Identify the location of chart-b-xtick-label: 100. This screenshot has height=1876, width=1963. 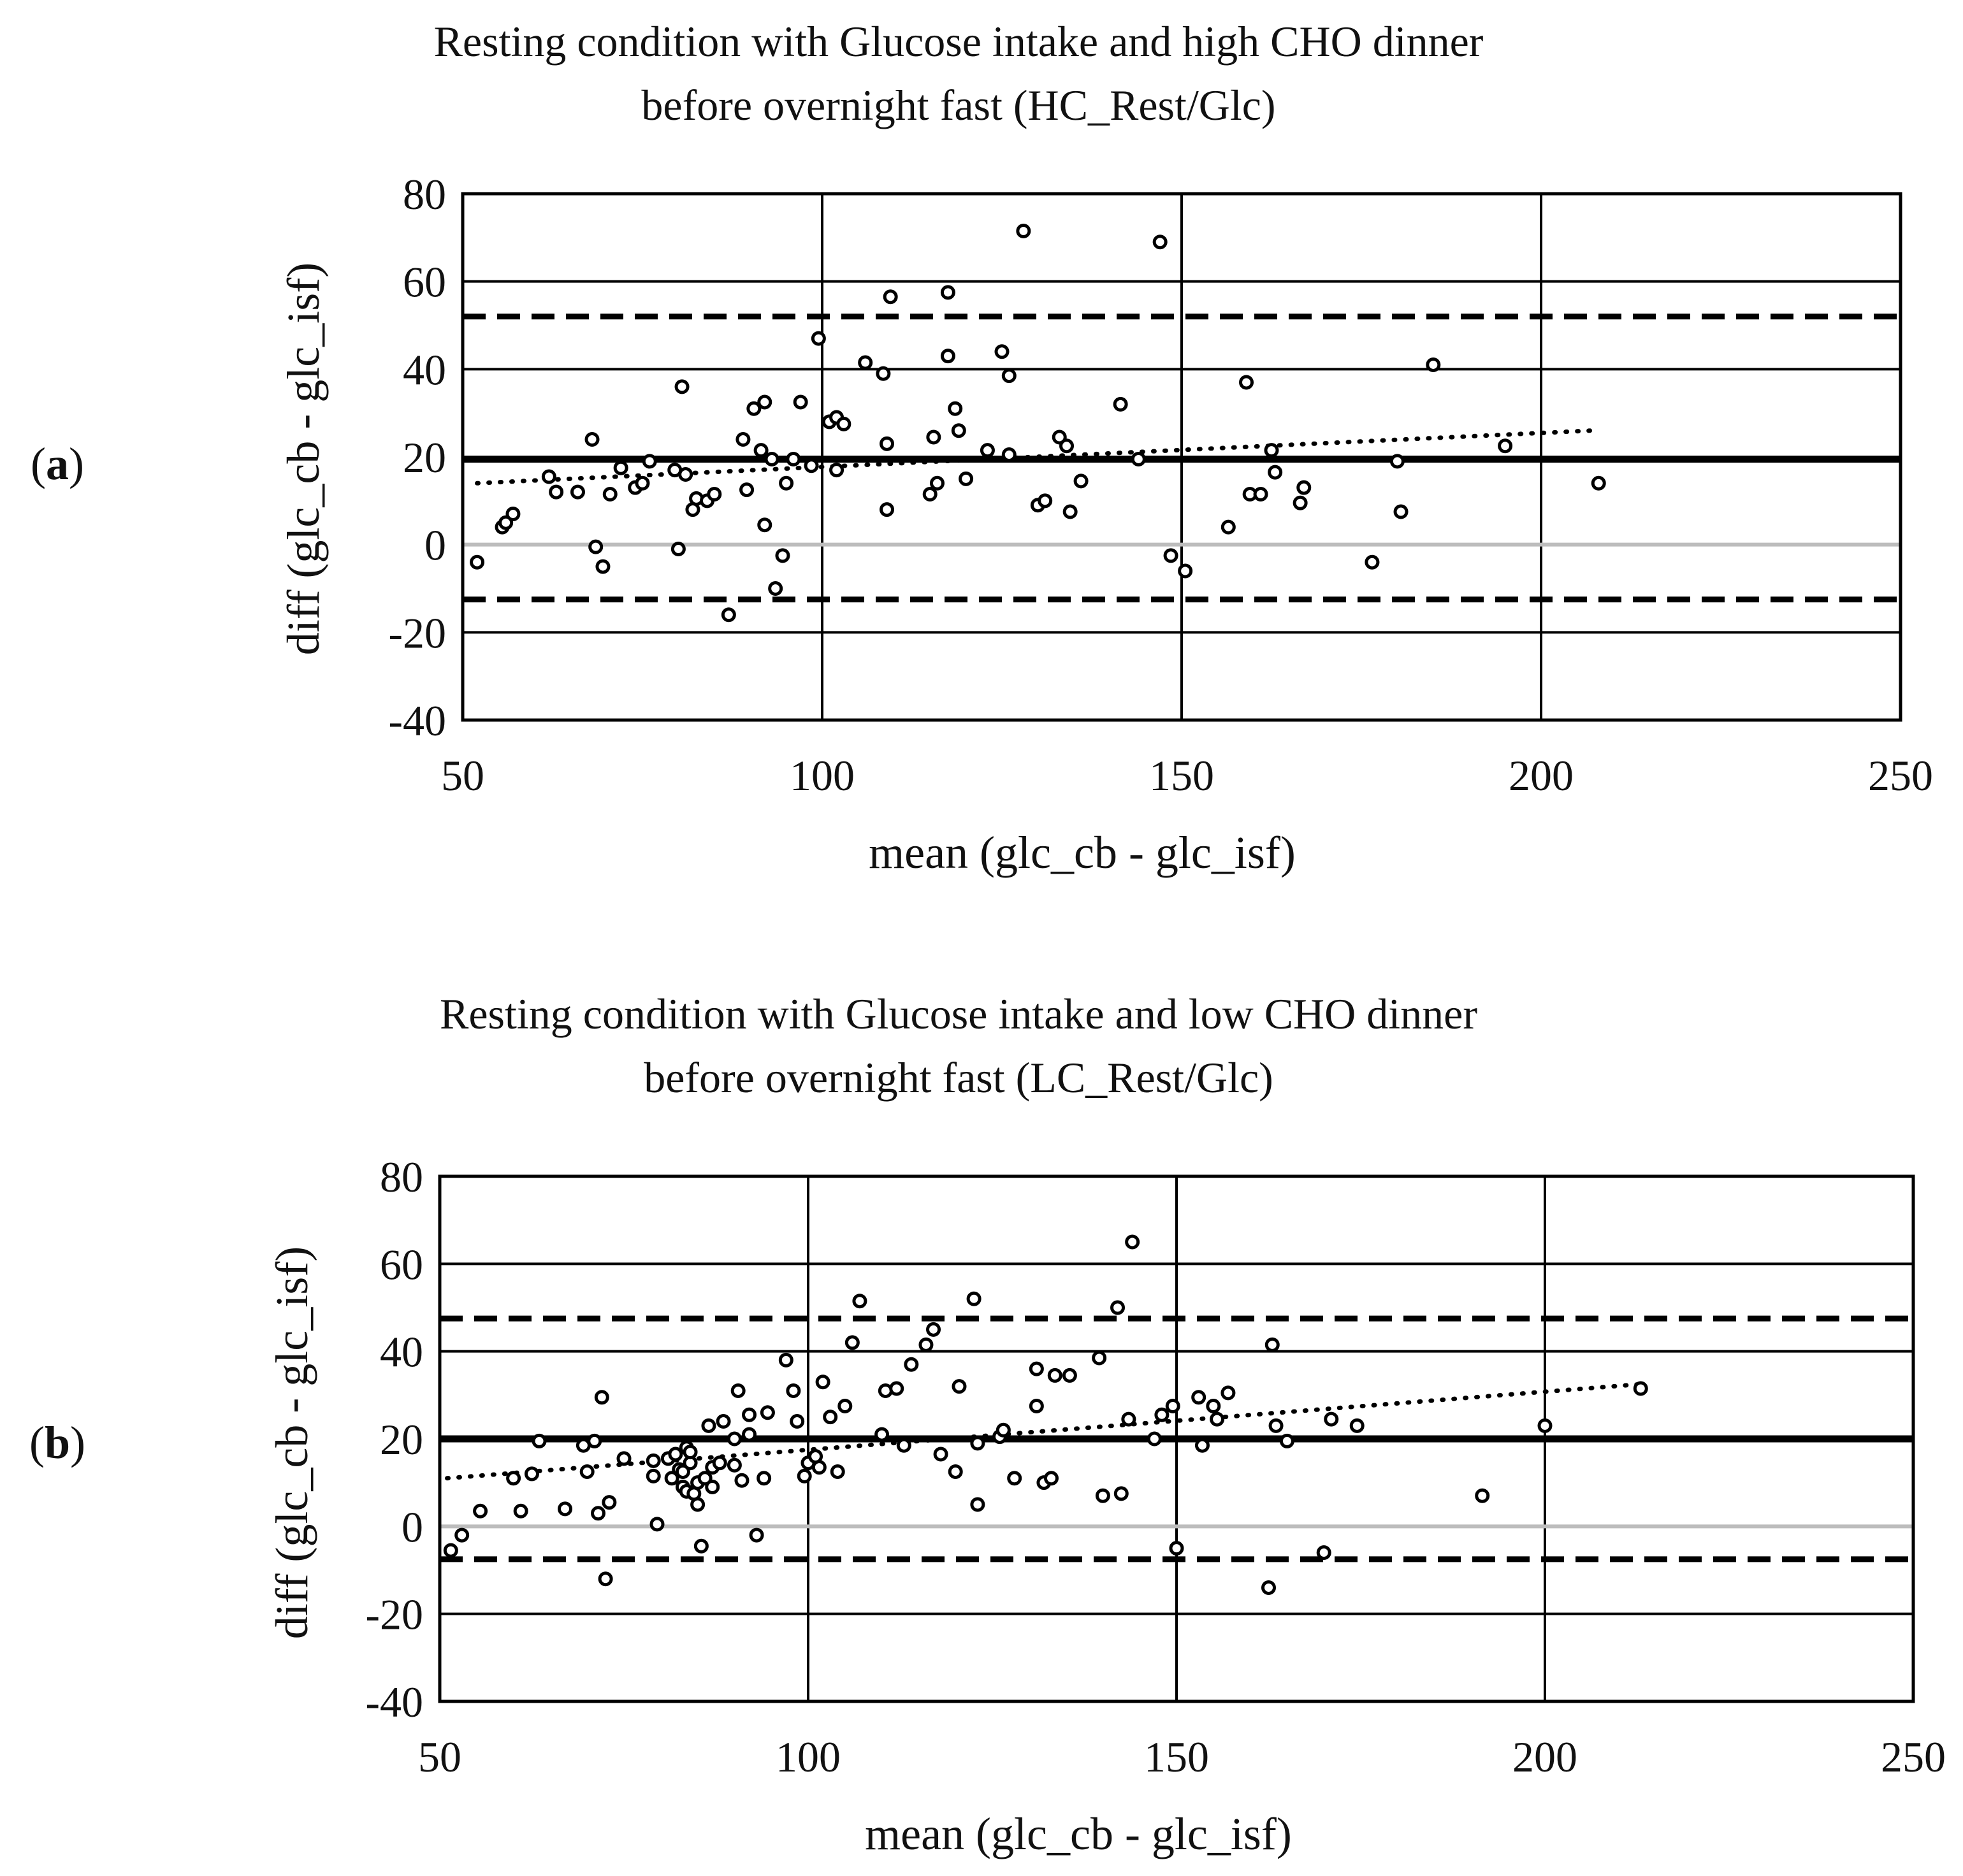
(808, 1757).